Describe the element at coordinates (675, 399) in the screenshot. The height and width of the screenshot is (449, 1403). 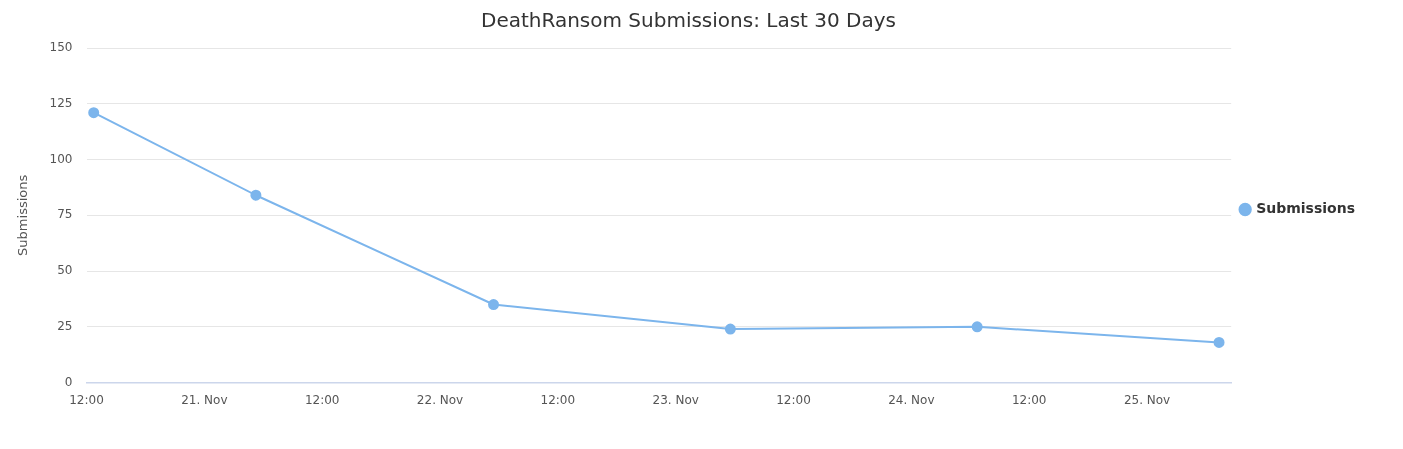
I see `x-tick-label: 23. Nov` at that location.